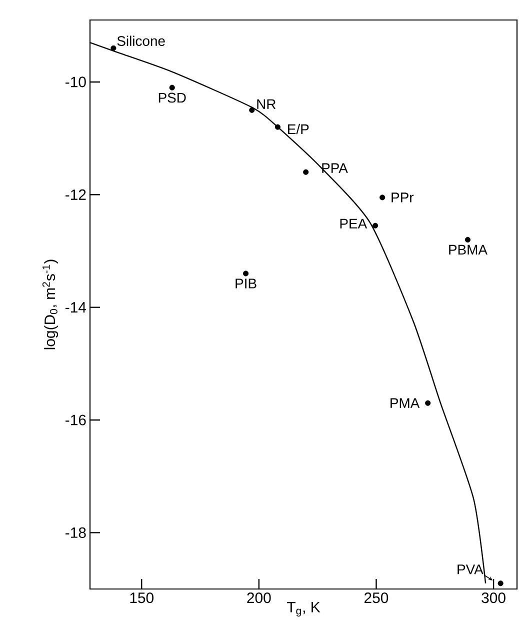 Image resolution: width=519 pixels, height=637 pixels. What do you see at coordinates (403, 197) in the screenshot?
I see `annotation: PPr` at bounding box center [403, 197].